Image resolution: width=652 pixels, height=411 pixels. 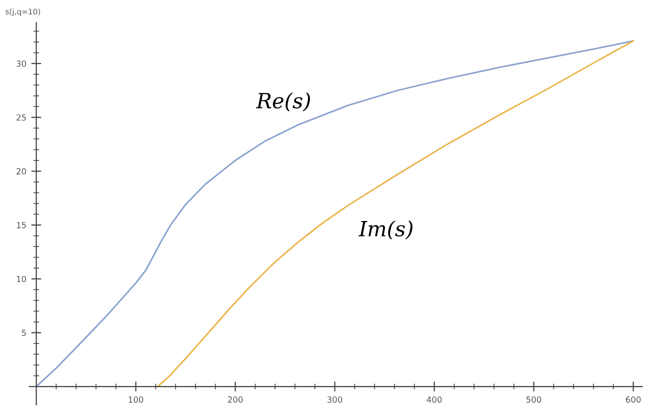 What do you see at coordinates (434, 399) in the screenshot?
I see `x-tick-label: 400` at bounding box center [434, 399].